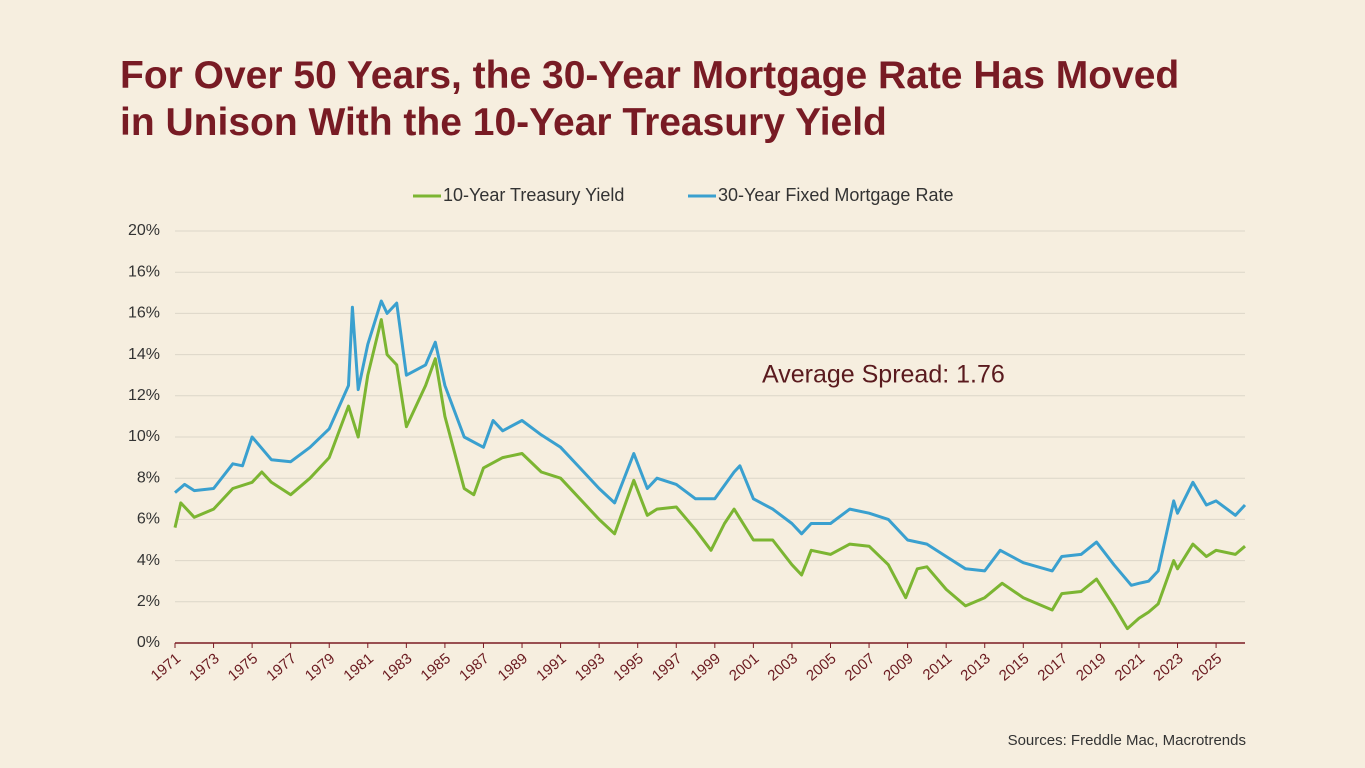 Image resolution: width=1365 pixels, height=768 pixels. What do you see at coordinates (667, 667) in the screenshot?
I see `x-tick-label: 1997` at bounding box center [667, 667].